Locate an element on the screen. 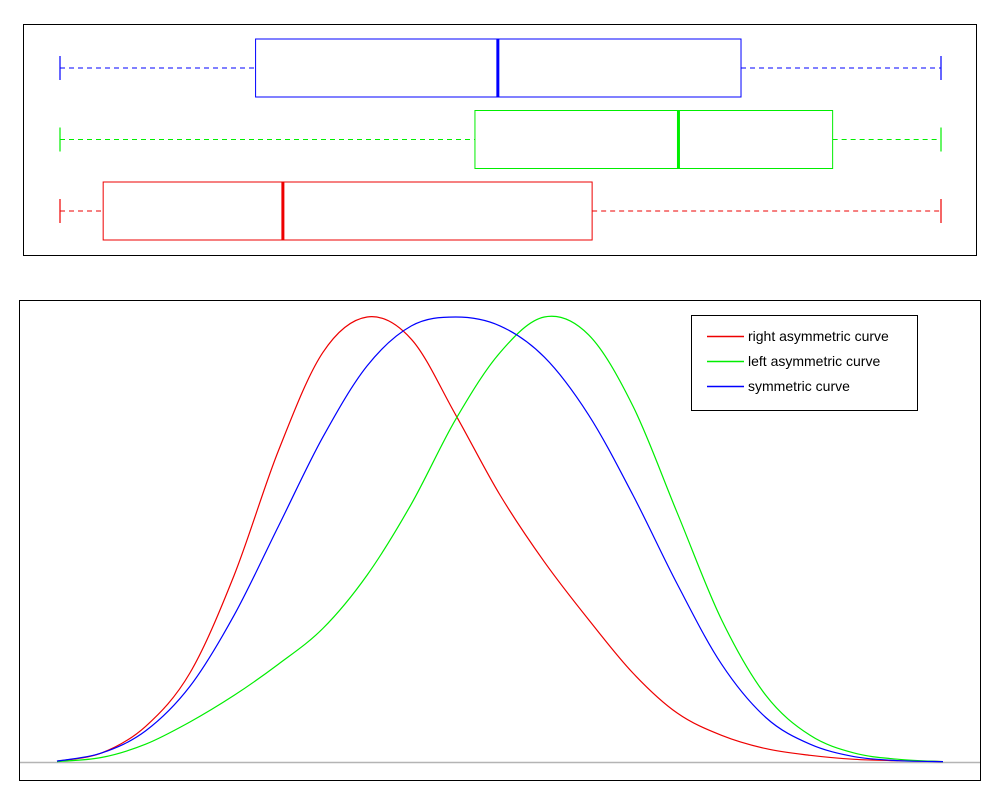 Image resolution: width=1000 pixels, height=800 pixels. legend-box is located at coordinates (804, 363).